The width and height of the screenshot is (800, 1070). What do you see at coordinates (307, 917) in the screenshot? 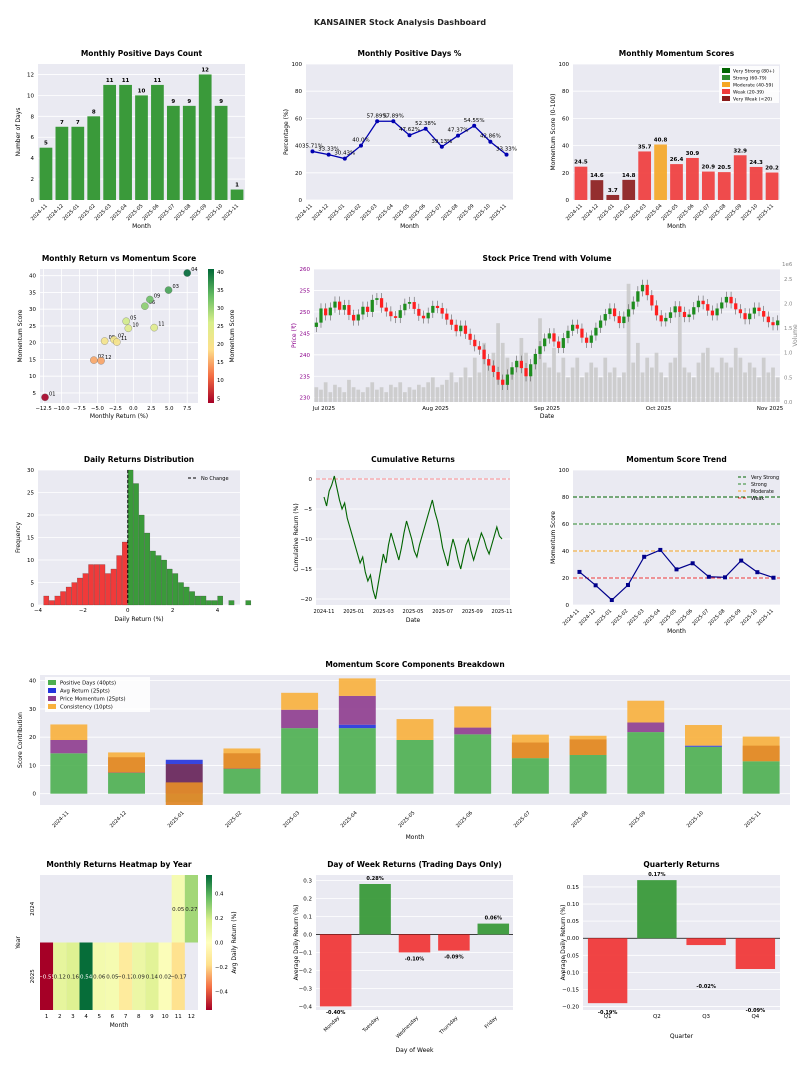
I see `y-tick-label: 0.1` at bounding box center [307, 917].